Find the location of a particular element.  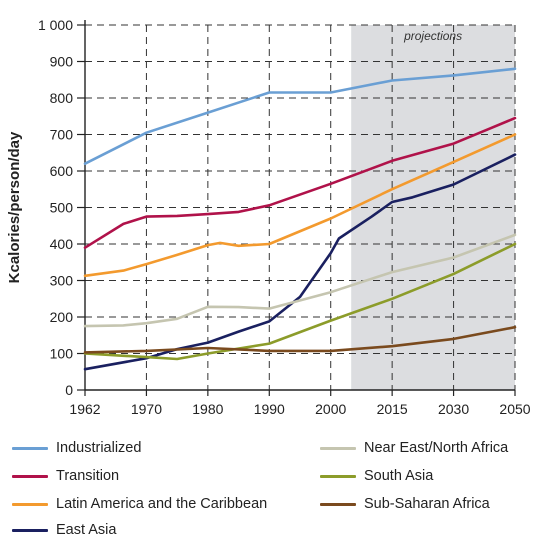

y-tick-label: 800 is located at coordinates (62, 98).